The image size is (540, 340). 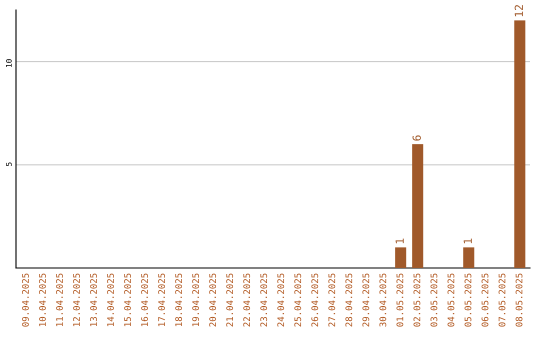 What do you see at coordinates (298, 300) in the screenshot?
I see `x-tick-label: 25.04.2025` at bounding box center [298, 300].